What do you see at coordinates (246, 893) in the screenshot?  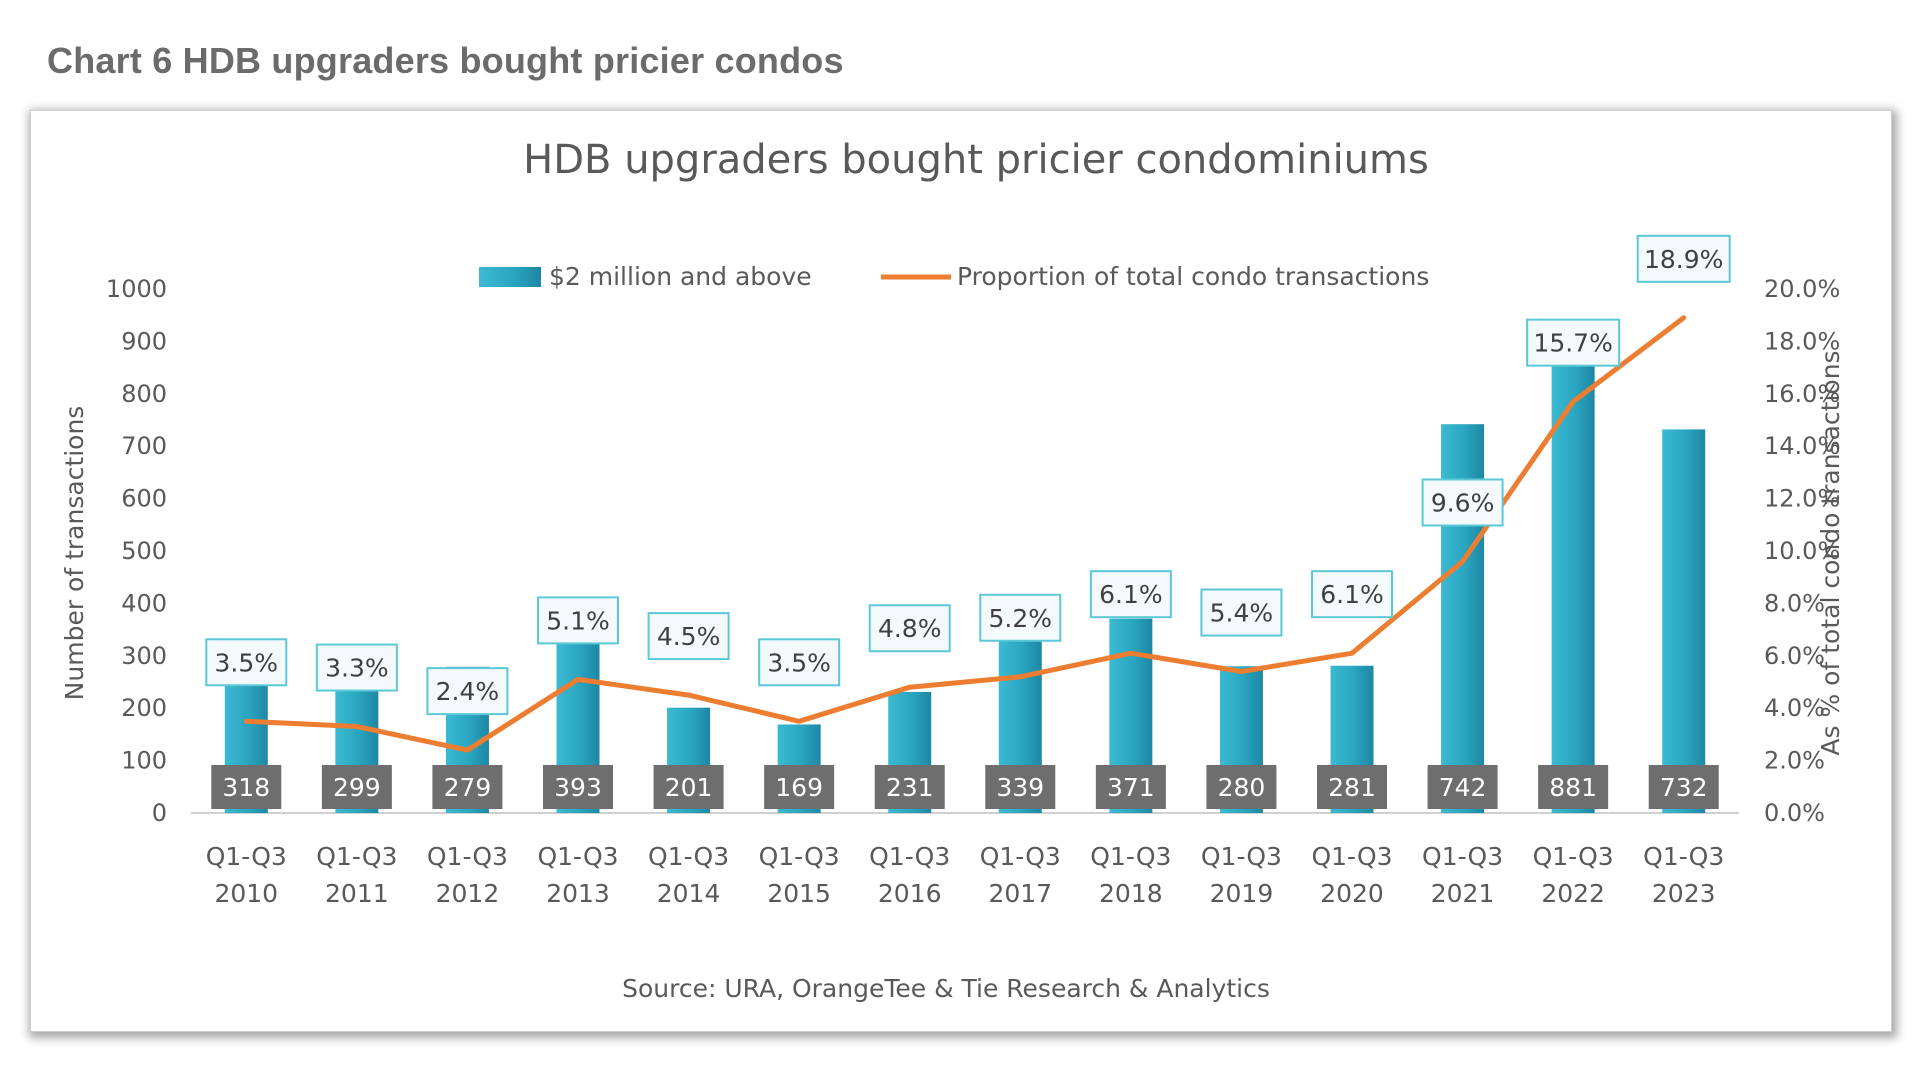 I see `x-tick-label: 2010` at bounding box center [246, 893].